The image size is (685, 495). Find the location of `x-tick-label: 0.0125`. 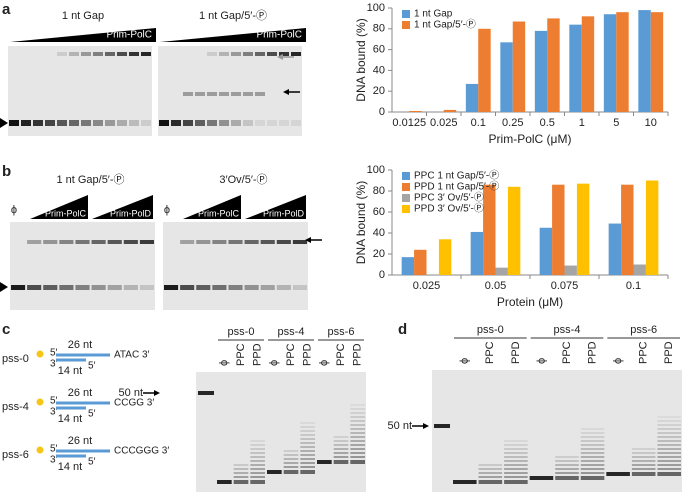

x-tick-label: 0.0125 is located at coordinates (409, 123).